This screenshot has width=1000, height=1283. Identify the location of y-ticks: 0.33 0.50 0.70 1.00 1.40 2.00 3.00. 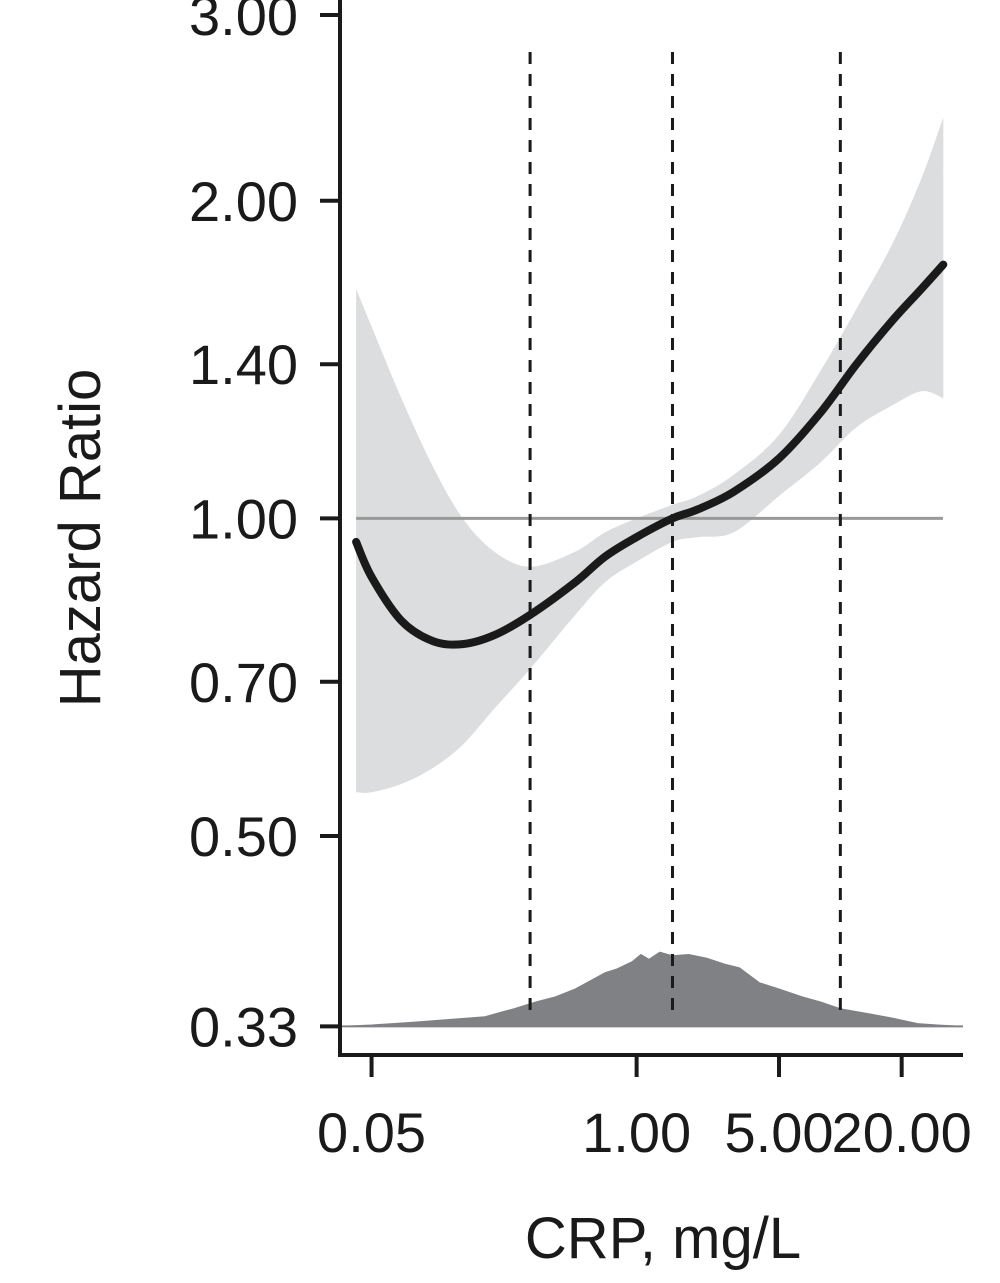
(264, 529).